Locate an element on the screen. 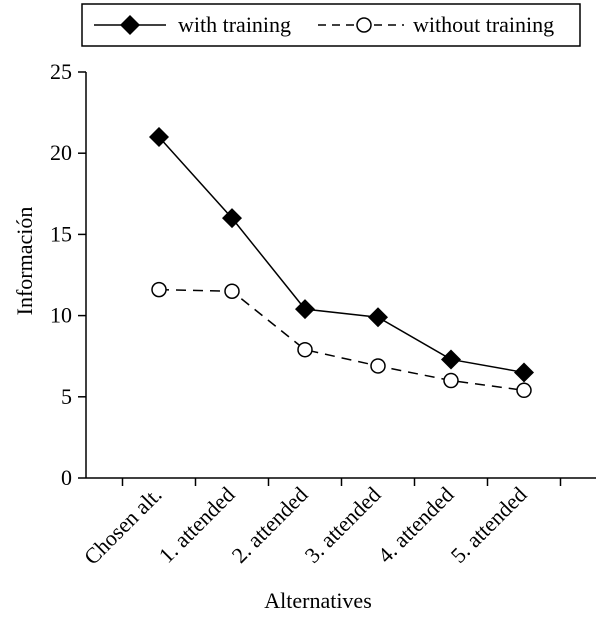 Image resolution: width=596 pixels, height=618 pixels. y-tick-label: 20 is located at coordinates (61, 152).